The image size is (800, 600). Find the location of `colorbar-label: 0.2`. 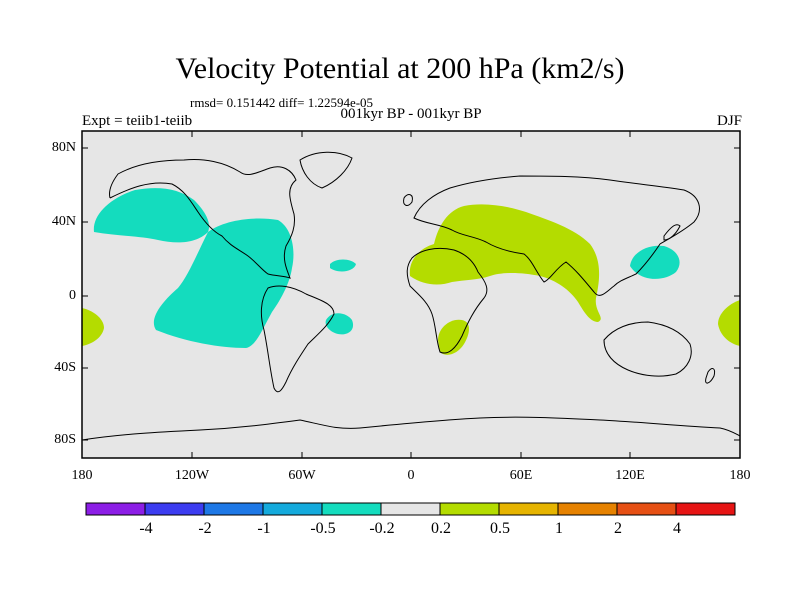

colorbar-label: 0.2 is located at coordinates (441, 528).